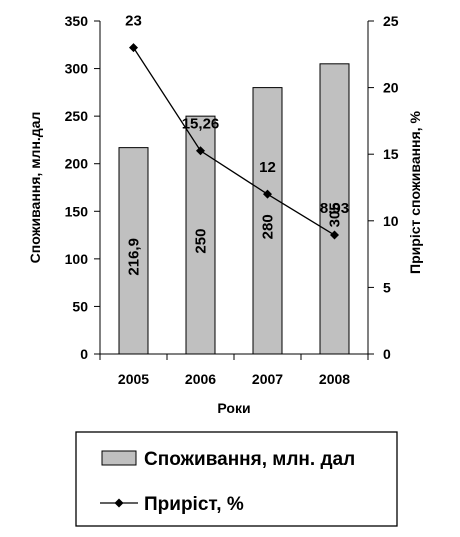 The image size is (460, 537). What do you see at coordinates (391, 21) in the screenshot?
I see `right-tick-label: 25` at bounding box center [391, 21].